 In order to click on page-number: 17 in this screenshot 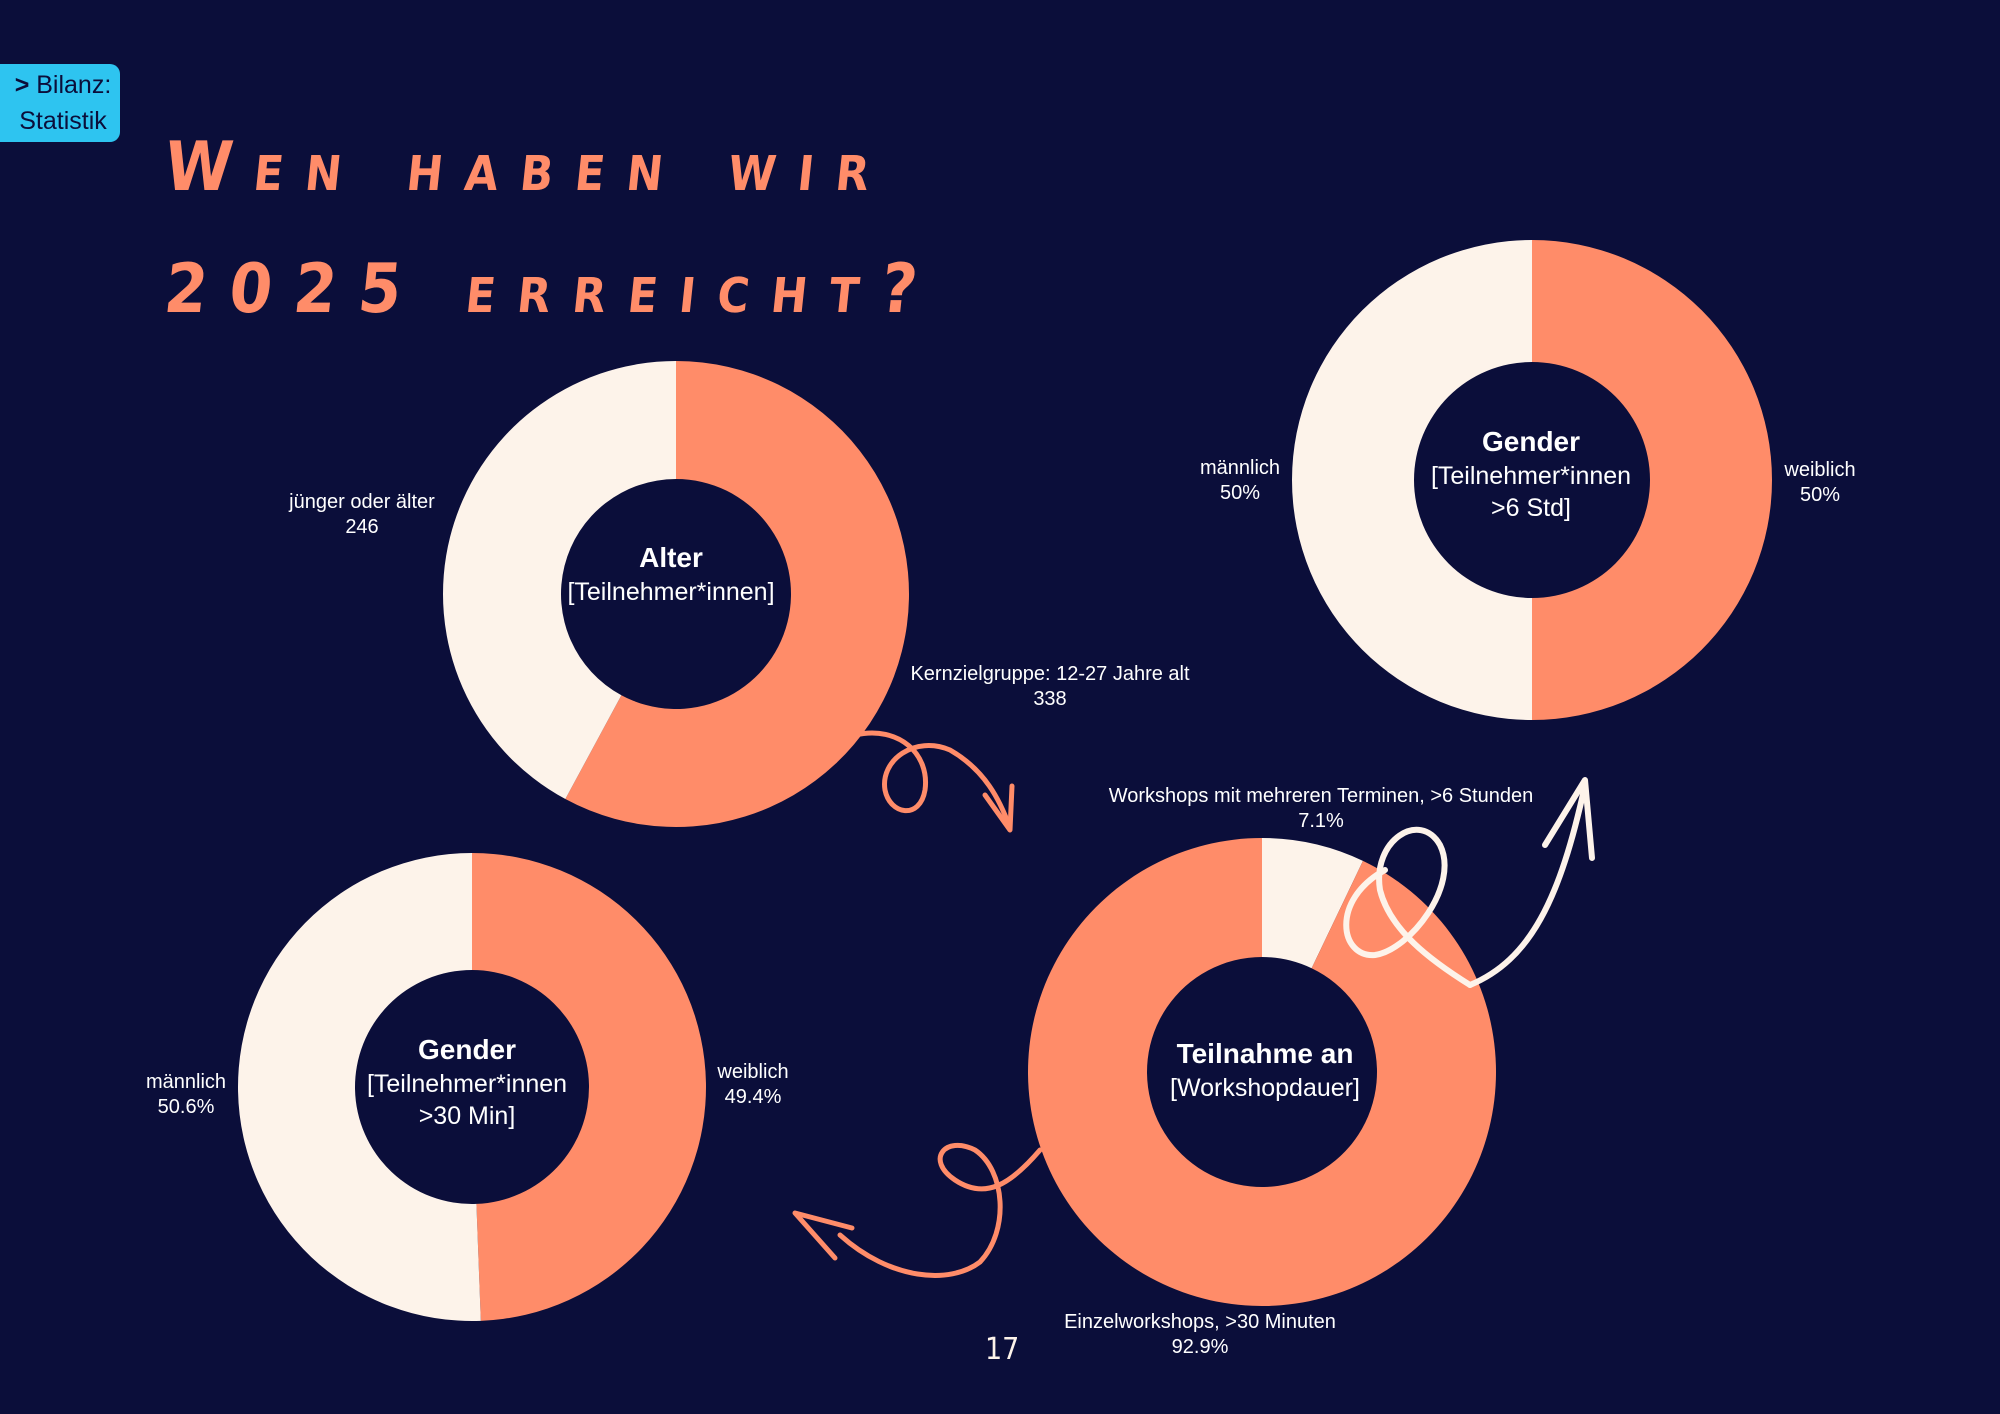, I will do `click(1002, 1349)`.